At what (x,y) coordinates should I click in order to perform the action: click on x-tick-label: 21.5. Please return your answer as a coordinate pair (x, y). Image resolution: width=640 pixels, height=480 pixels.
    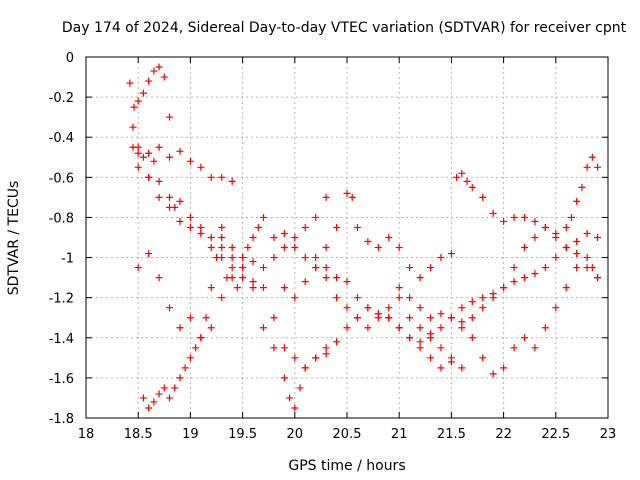
    Looking at the image, I should click on (451, 434).